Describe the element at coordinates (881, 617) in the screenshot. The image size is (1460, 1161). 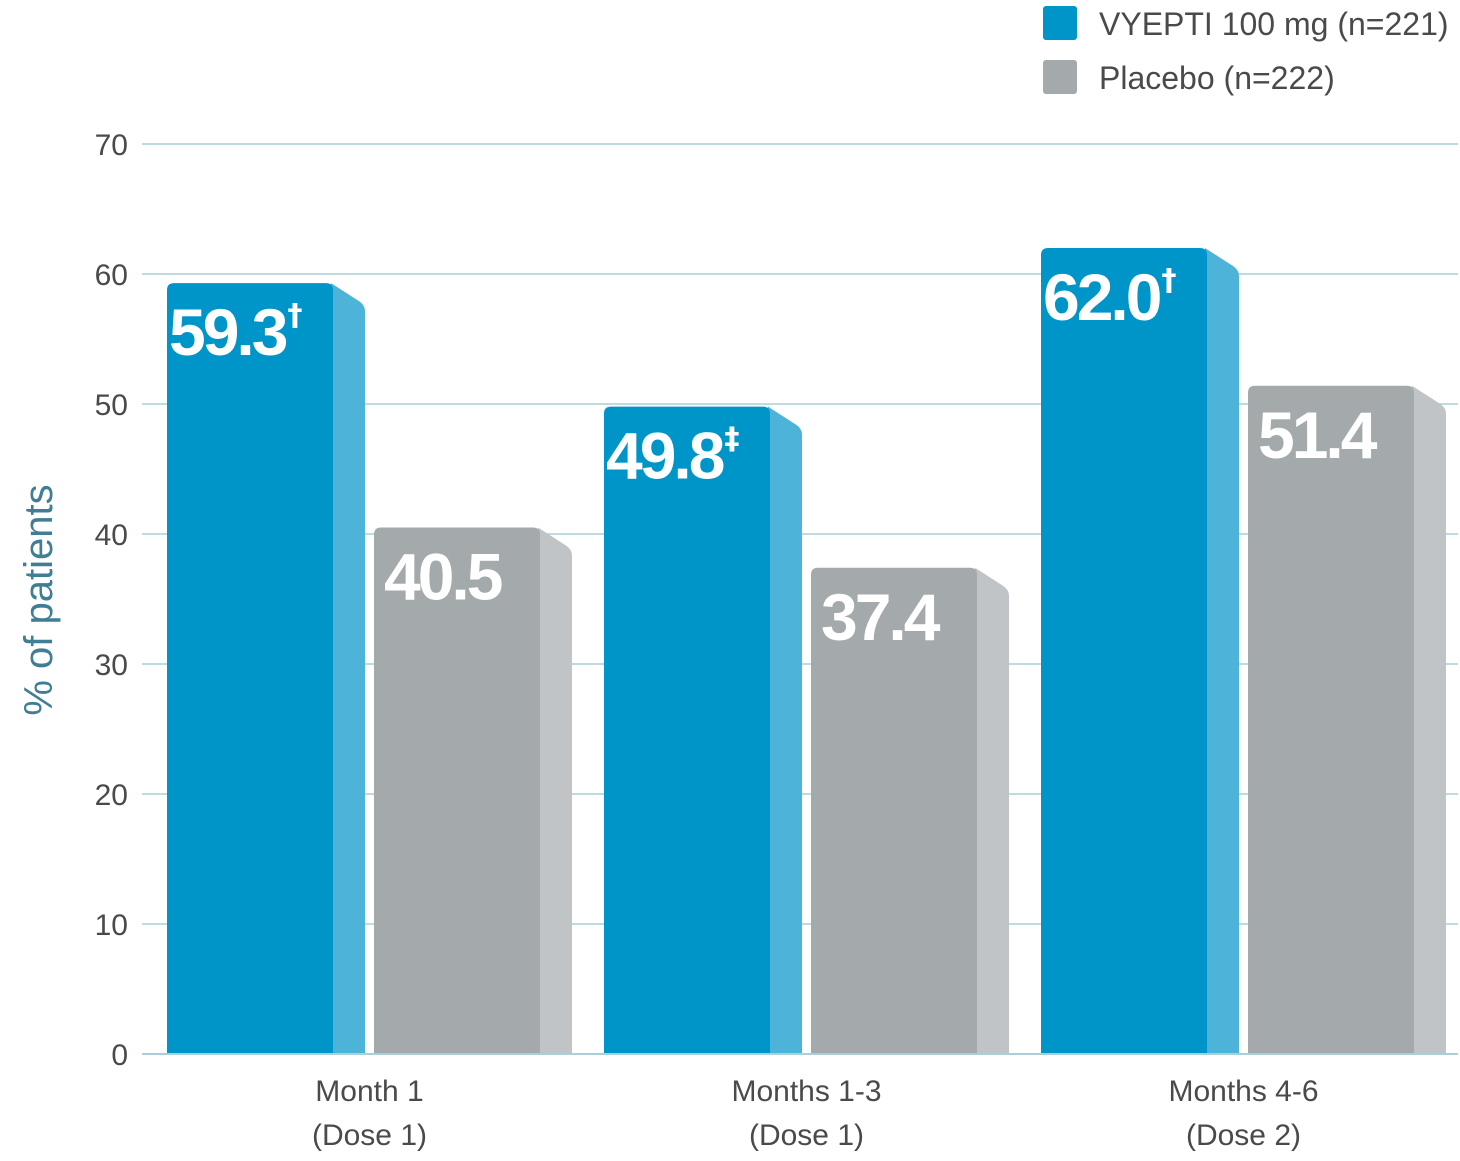
I see `bar-value-label: 37.4` at that location.